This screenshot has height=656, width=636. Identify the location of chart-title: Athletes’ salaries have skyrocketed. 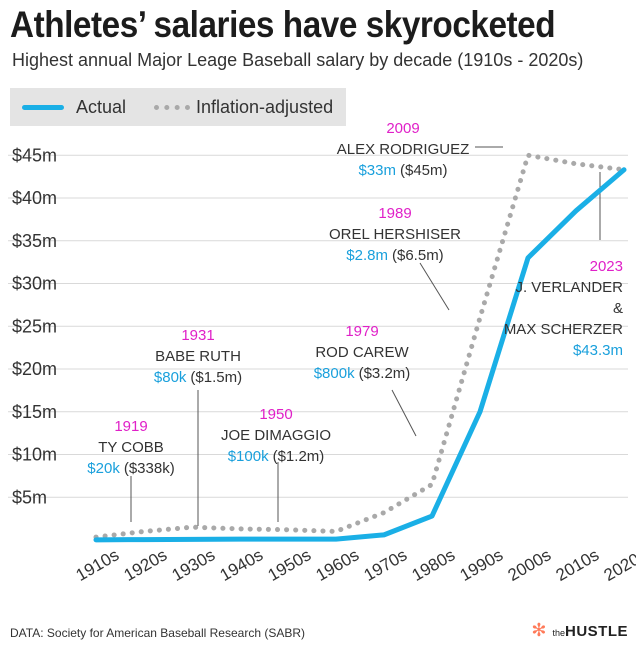
(283, 24).